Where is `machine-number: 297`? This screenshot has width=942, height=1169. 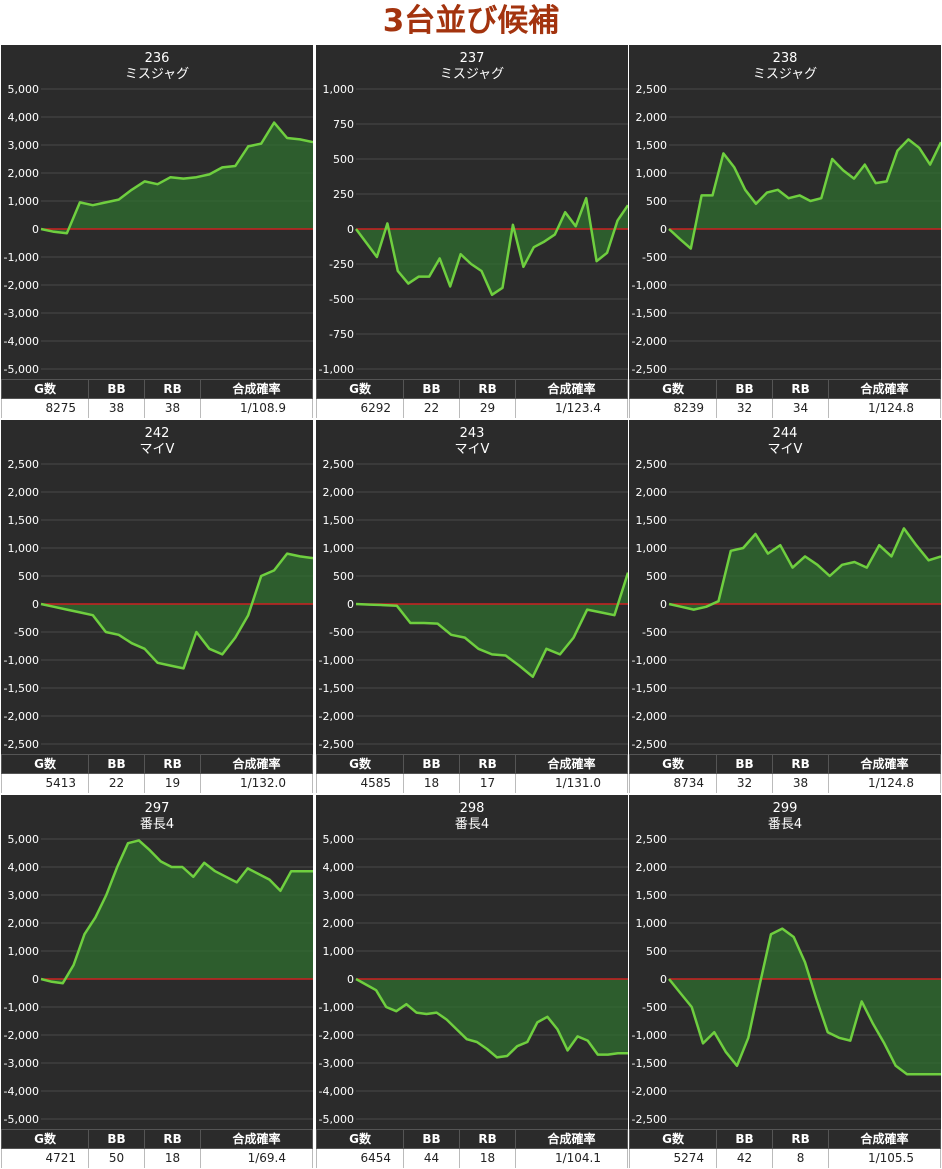 machine-number: 297 is located at coordinates (157, 808).